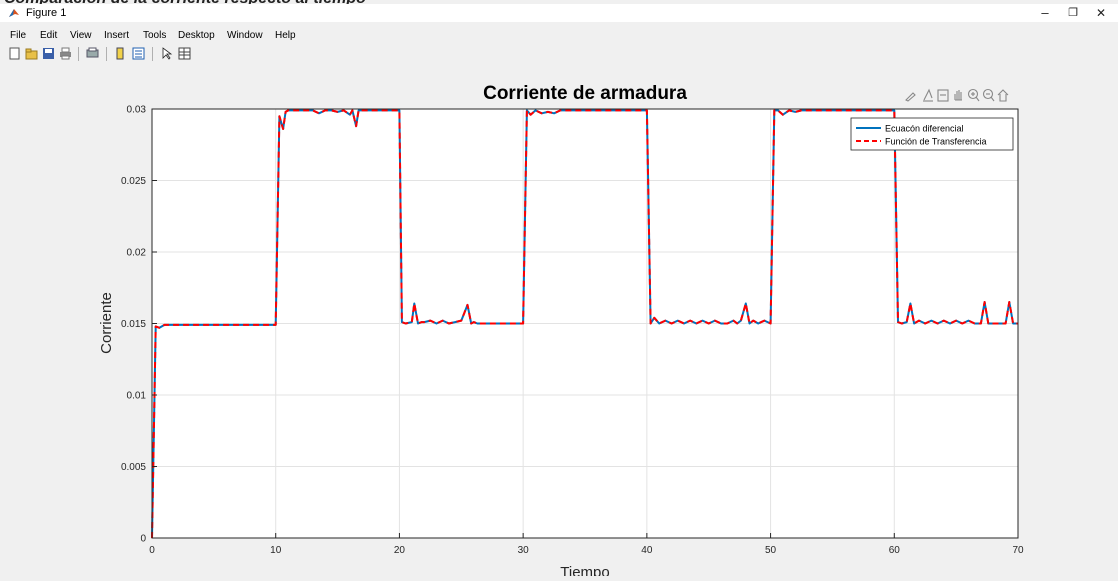 This screenshot has height=581, width=1118. Describe the element at coordinates (276, 550) in the screenshot. I see `x-tick-label: 10` at that location.